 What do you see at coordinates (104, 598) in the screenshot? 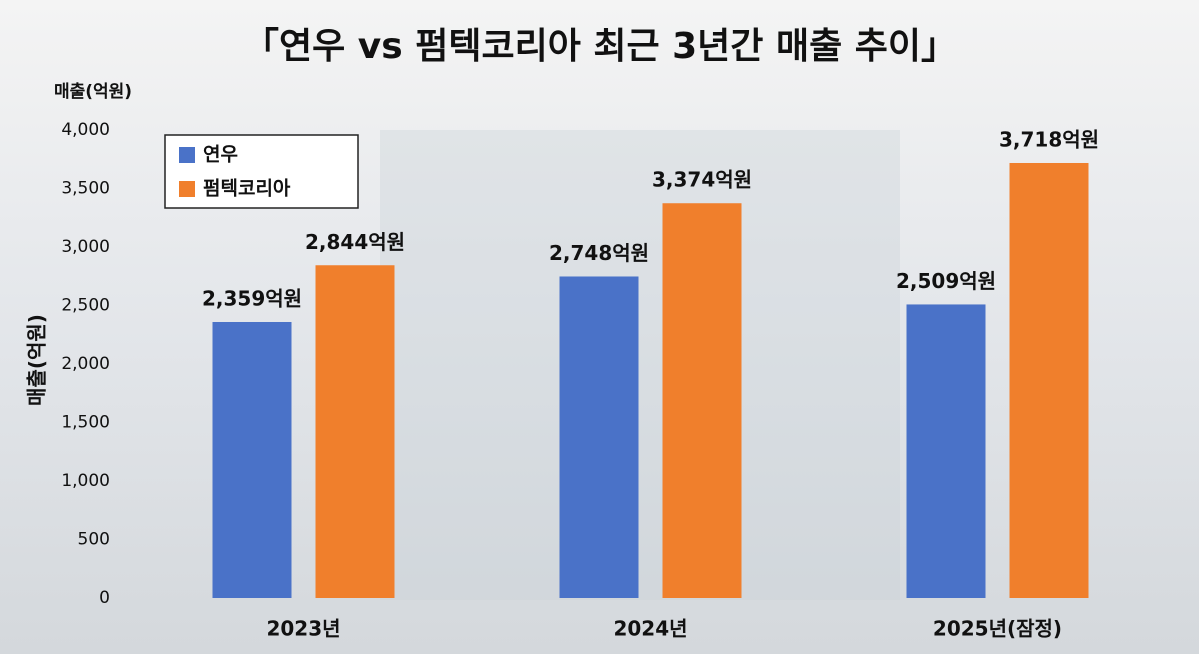
I see `y-tick-label: 0` at bounding box center [104, 598].